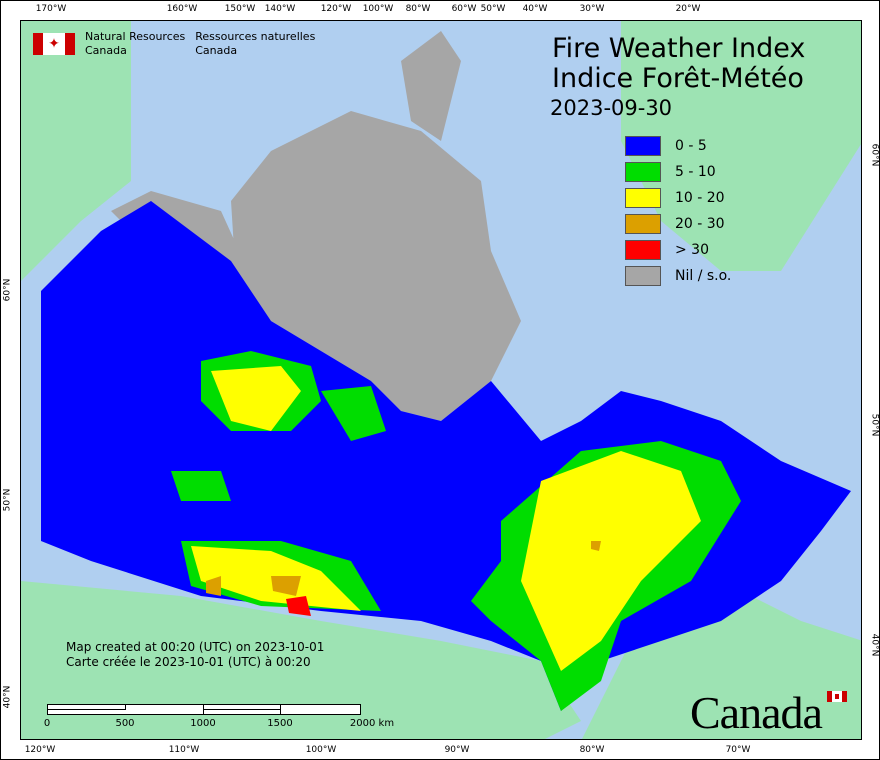 The width and height of the screenshot is (880, 760). I want to click on legend-item: 20 - 30, so click(678, 224).